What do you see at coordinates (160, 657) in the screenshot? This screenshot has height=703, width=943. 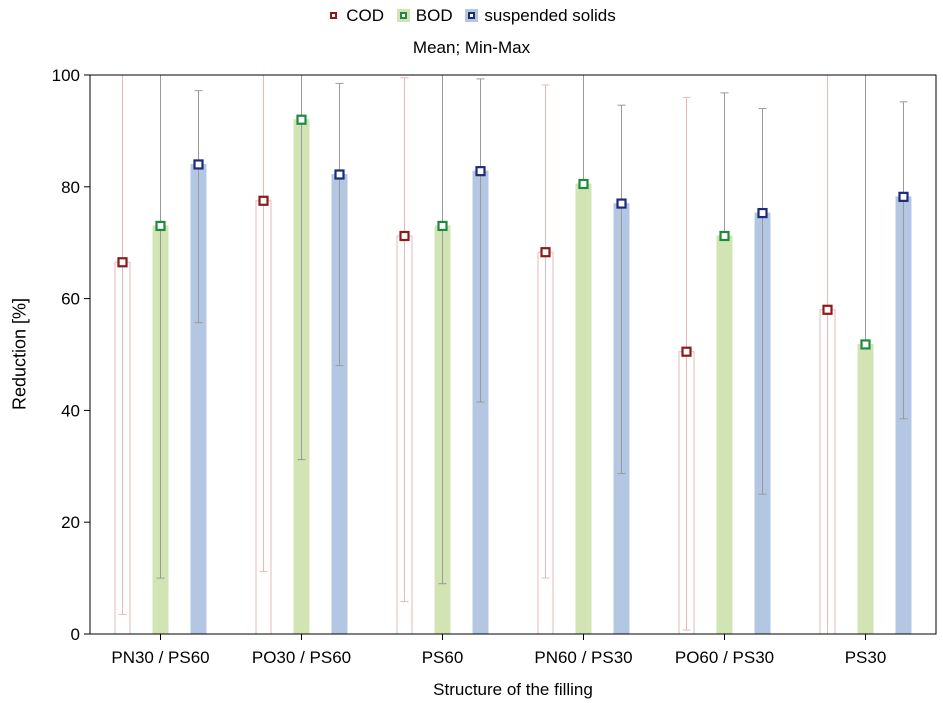 I see `x-tick-label: PN30 / PS60` at bounding box center [160, 657].